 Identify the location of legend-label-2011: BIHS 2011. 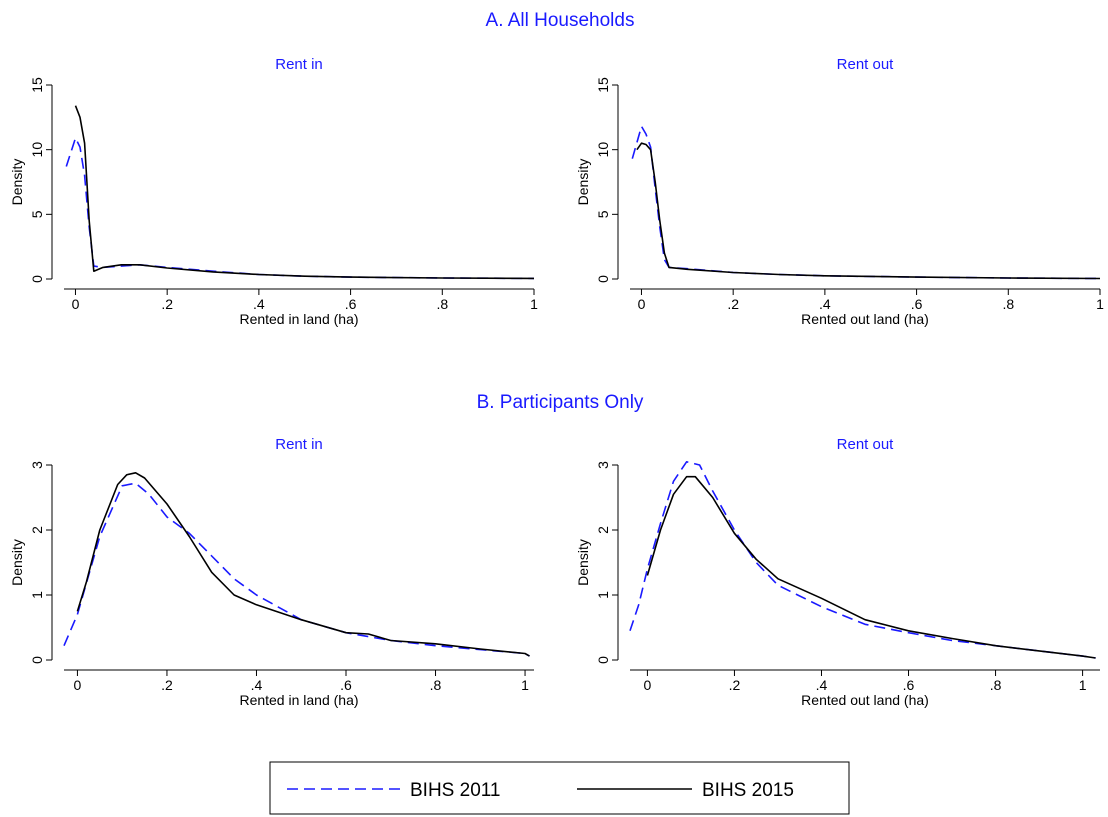
(455, 790).